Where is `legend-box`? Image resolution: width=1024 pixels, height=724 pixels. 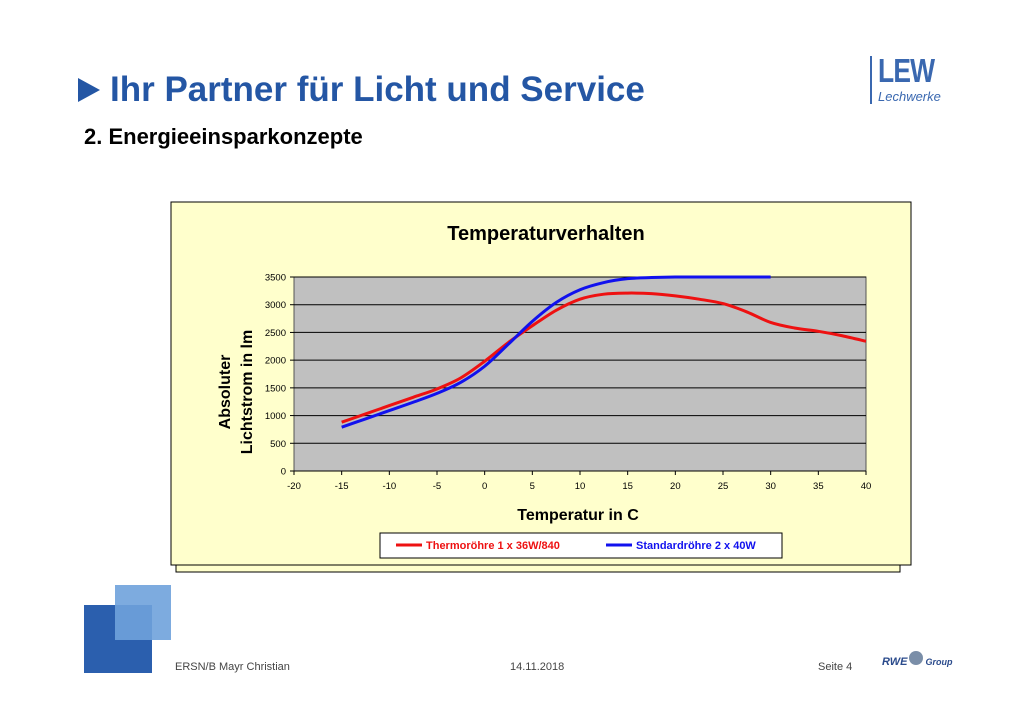 legend-box is located at coordinates (581, 545).